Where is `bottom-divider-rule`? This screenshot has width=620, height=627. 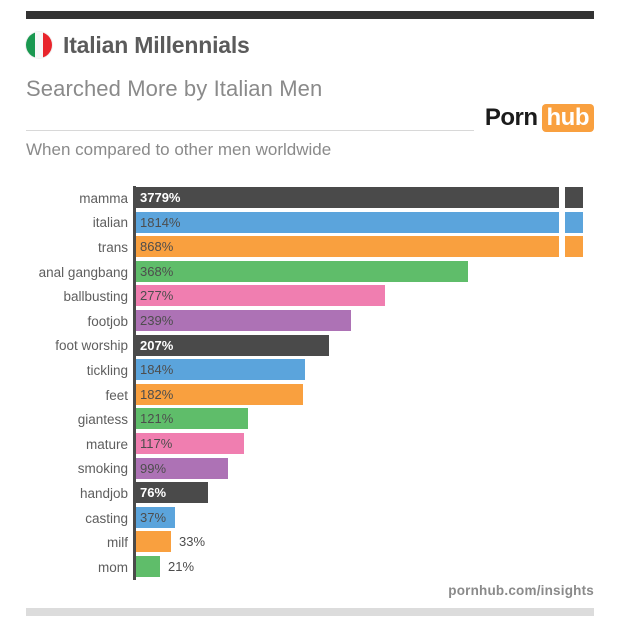 bottom-divider-rule is located at coordinates (310, 612).